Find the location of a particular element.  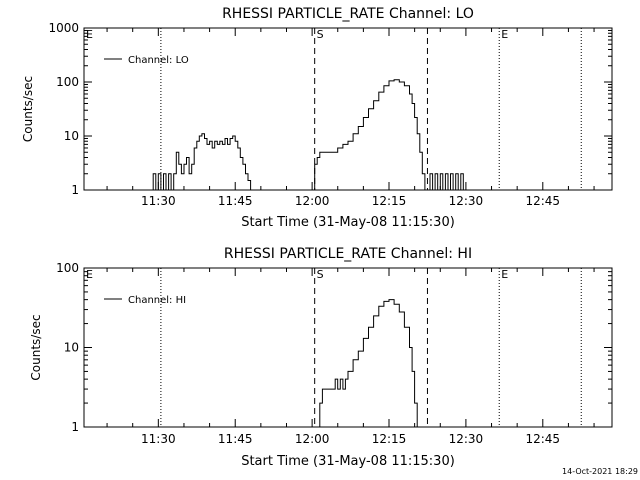

legend-label: Channel: LO is located at coordinates (158, 60).